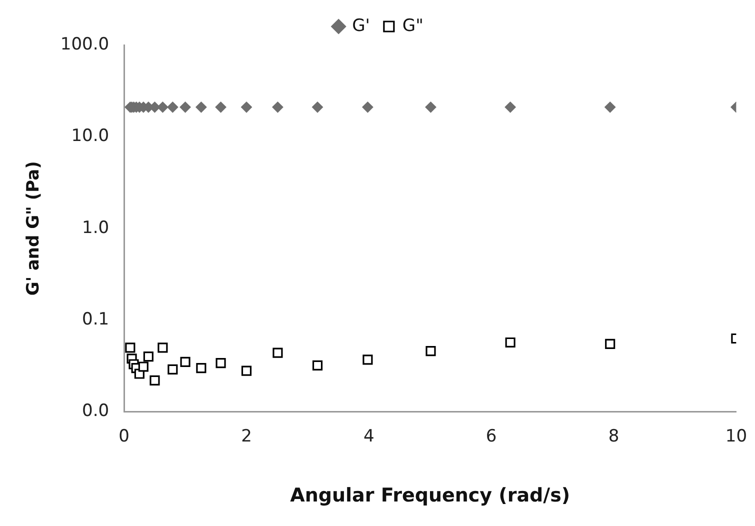 This screenshot has width=755, height=526. Describe the element at coordinates (736, 436) in the screenshot. I see `x-tick-label: 10` at that location.